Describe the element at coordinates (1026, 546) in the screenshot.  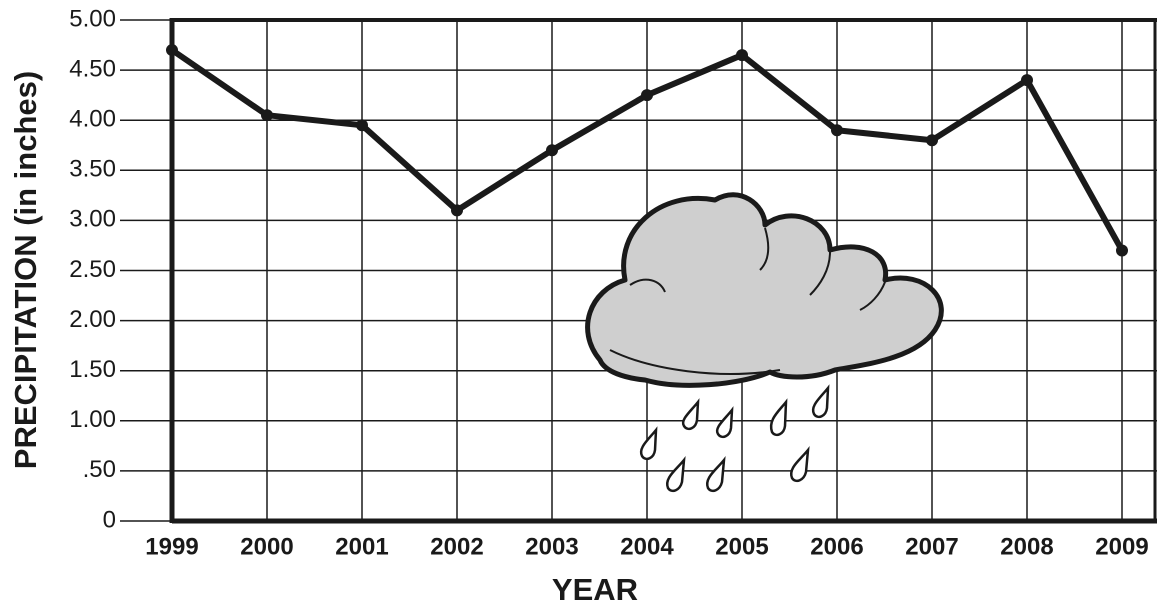
I see `x-tick-label: 2008` at that location.